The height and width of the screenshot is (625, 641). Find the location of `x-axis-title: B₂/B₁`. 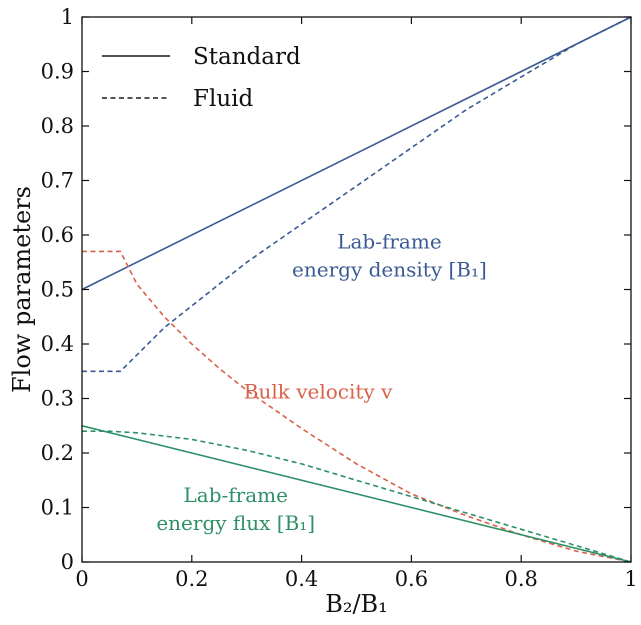

x-axis-title: B₂/B₁ is located at coordinates (356, 604).